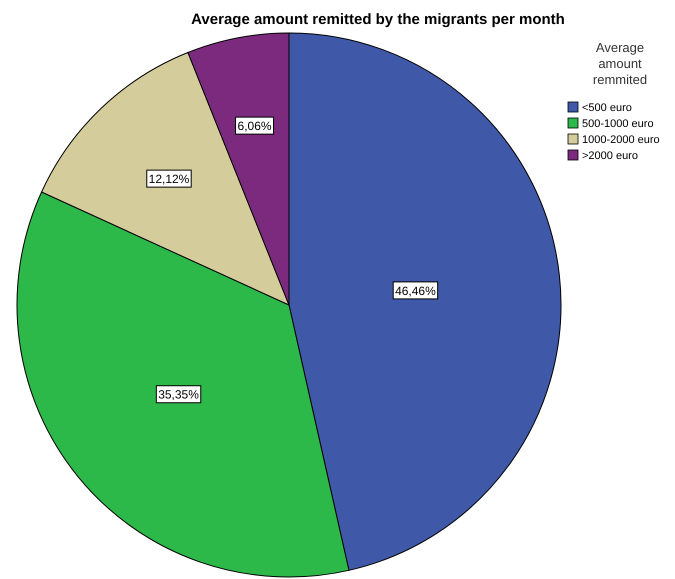 This screenshot has width=675, height=579. What do you see at coordinates (169, 179) in the screenshot?
I see `data-label: 12,12%` at bounding box center [169, 179].